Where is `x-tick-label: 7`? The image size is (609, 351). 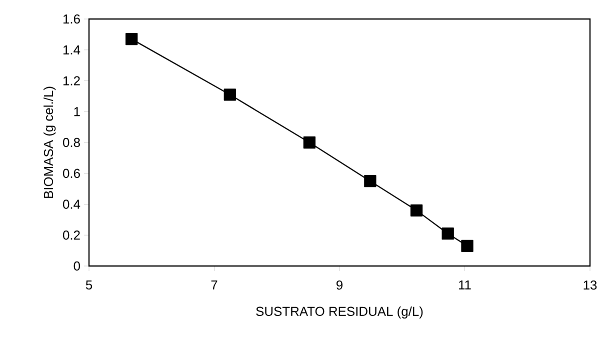 x-tick-label: 7 is located at coordinates (214, 285).